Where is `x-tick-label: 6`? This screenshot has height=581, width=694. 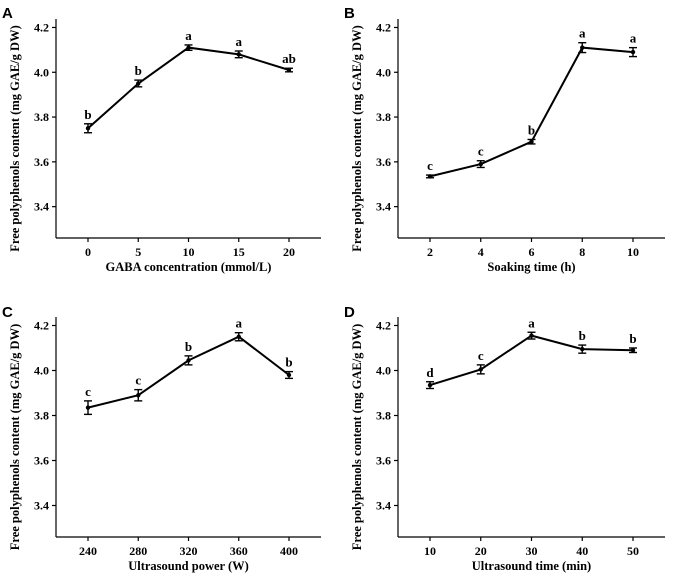 x-tick-label: 6 is located at coordinates (532, 252).